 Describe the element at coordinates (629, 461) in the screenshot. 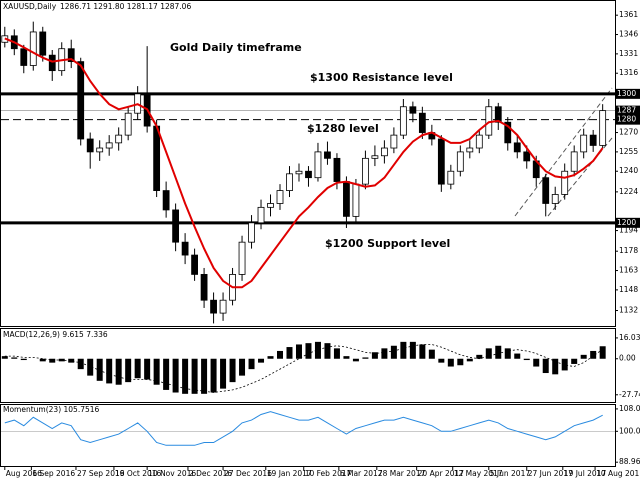

I see `y-tick-label: 88.96` at that location.